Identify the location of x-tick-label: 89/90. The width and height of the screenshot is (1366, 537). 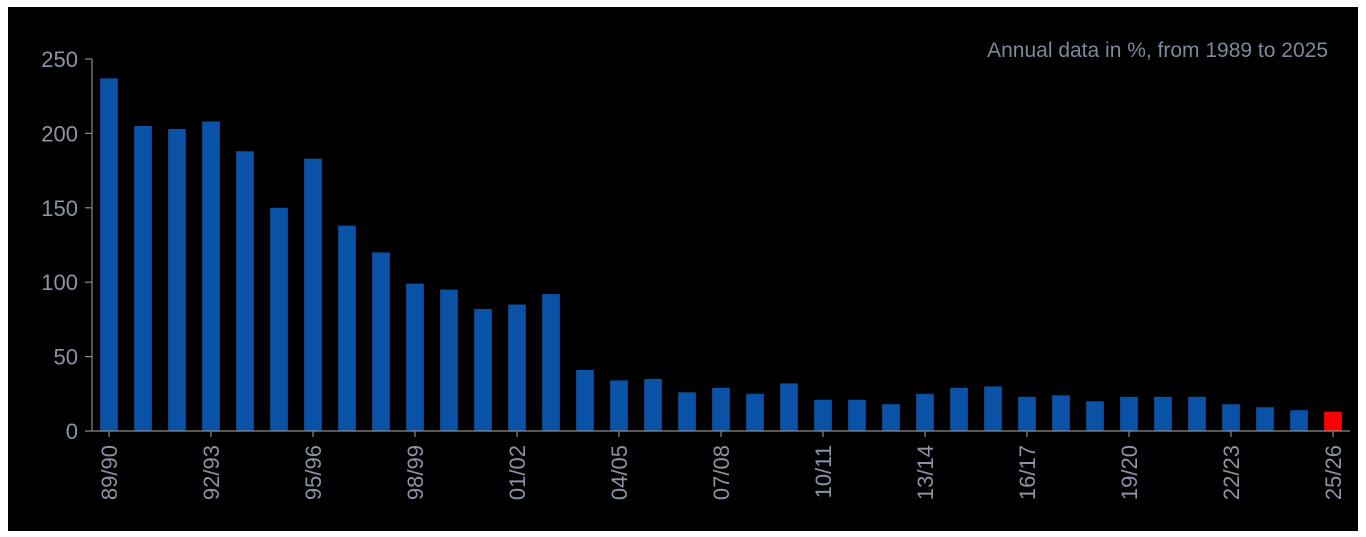
(109, 472).